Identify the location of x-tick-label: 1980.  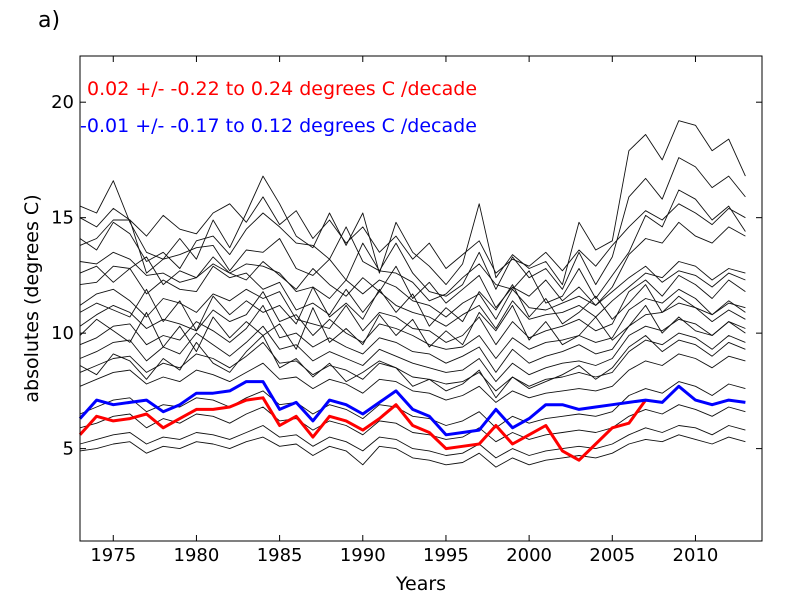
(197, 555).